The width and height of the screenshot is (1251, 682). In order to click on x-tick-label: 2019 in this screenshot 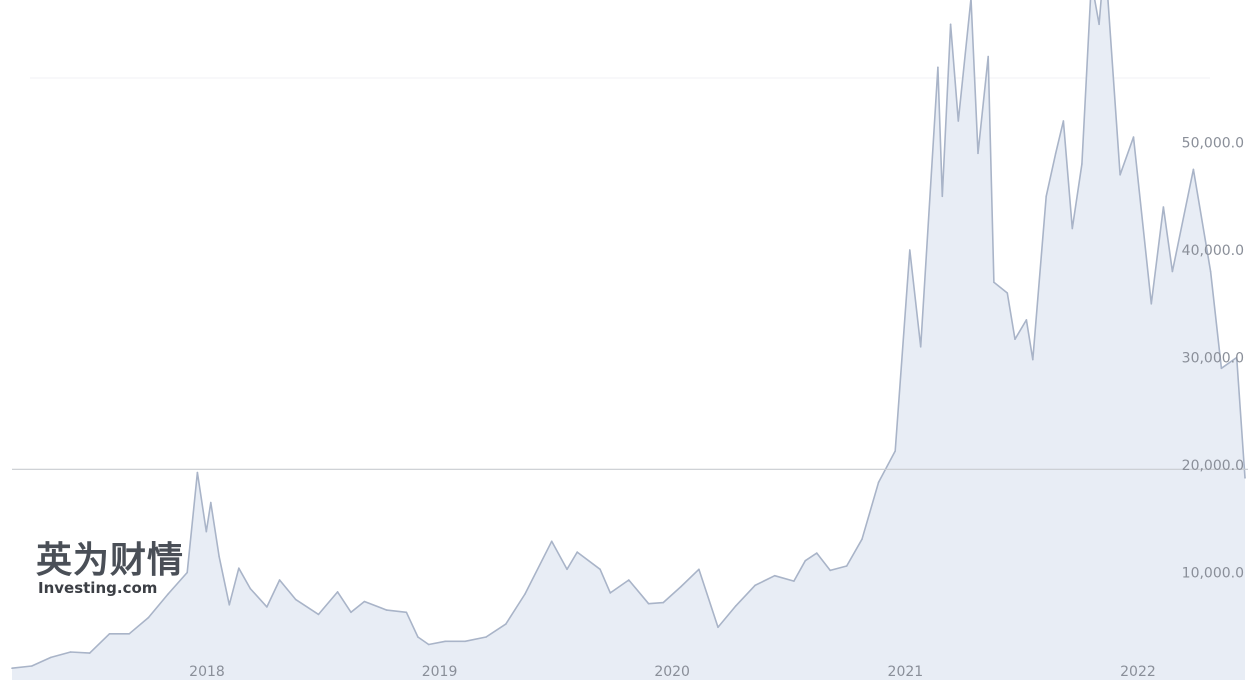, I will do `click(440, 672)`.